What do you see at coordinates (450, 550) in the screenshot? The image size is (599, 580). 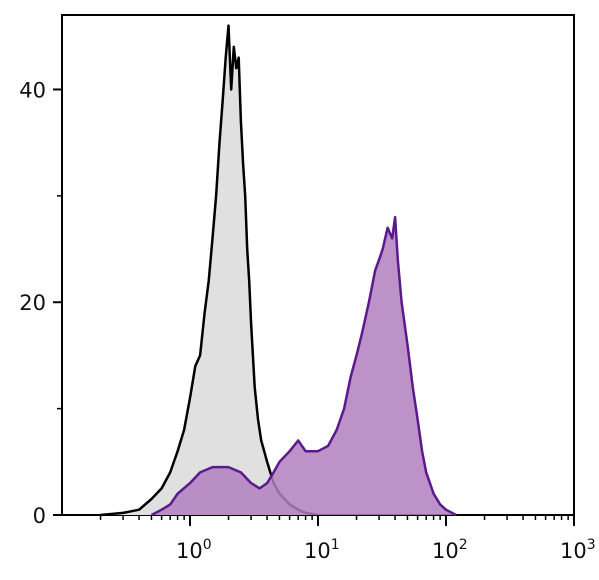 I see `x-tick-label: 10²` at bounding box center [450, 550].